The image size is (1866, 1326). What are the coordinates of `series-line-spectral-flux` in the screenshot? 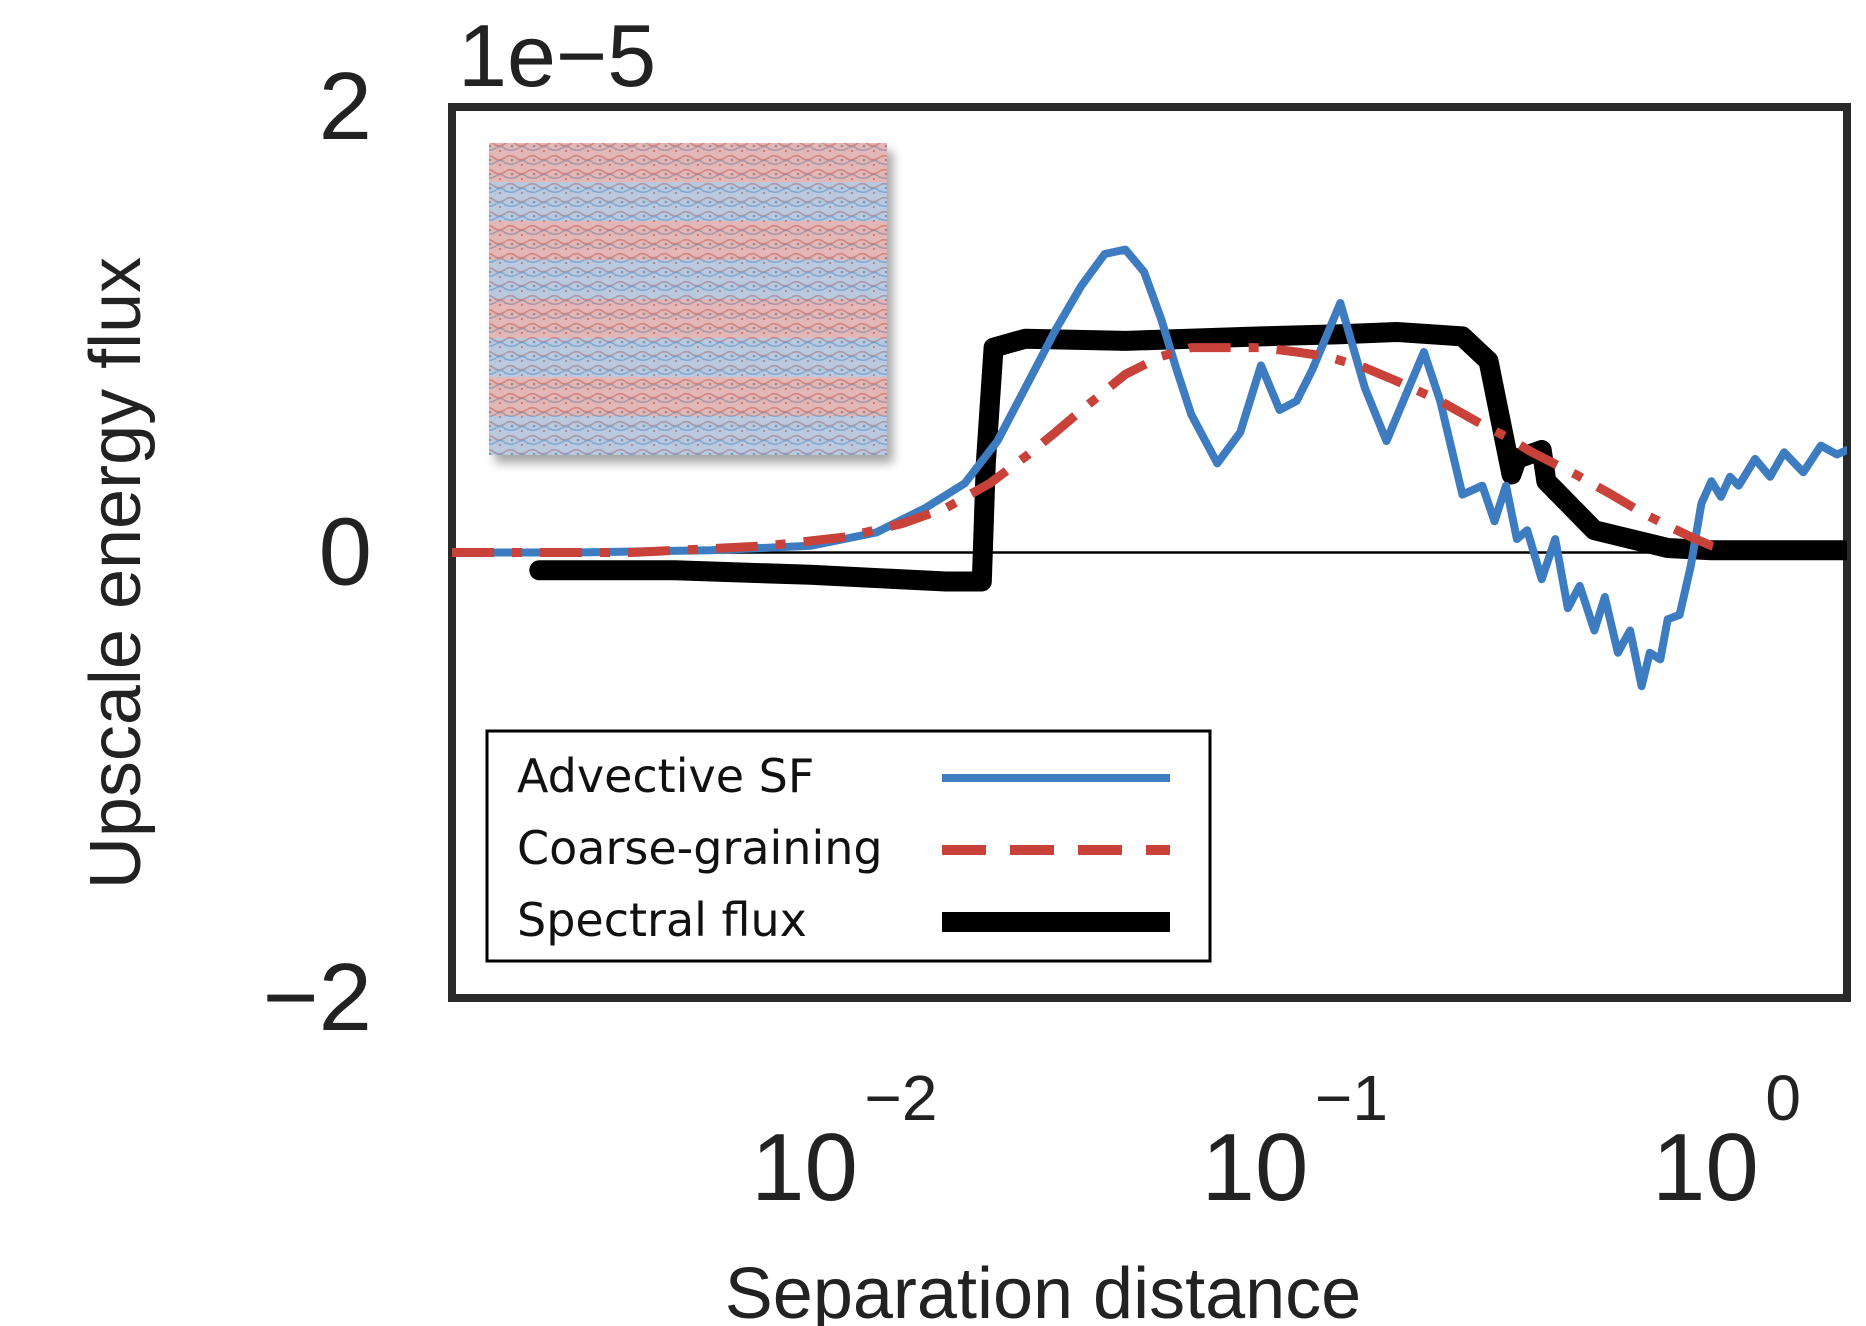 It's located at (1188, 457).